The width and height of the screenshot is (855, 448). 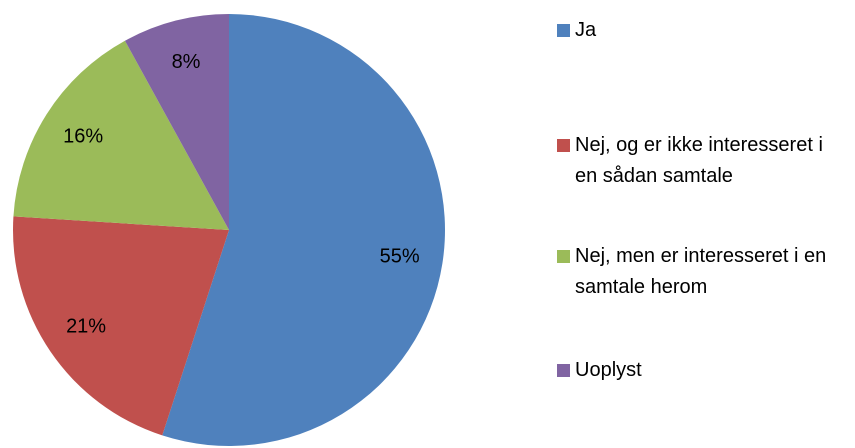 What do you see at coordinates (608, 370) in the screenshot?
I see `legend-label: Uoplyst` at bounding box center [608, 370].